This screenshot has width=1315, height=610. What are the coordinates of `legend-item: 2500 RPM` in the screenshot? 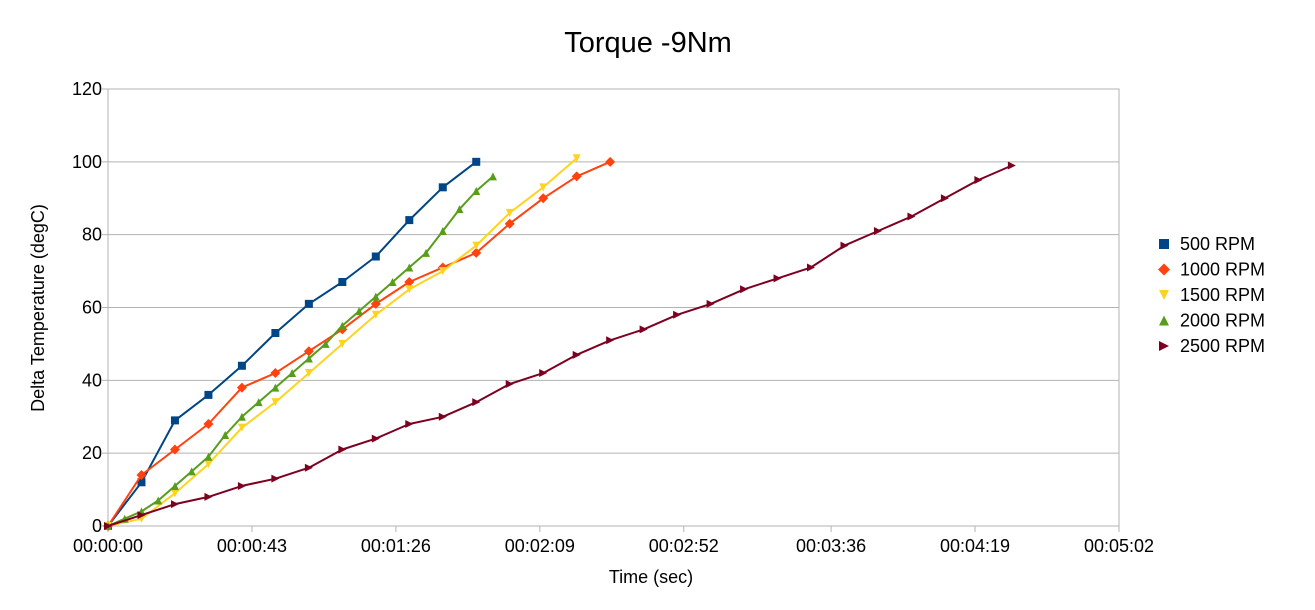 It's located at (1212, 346).